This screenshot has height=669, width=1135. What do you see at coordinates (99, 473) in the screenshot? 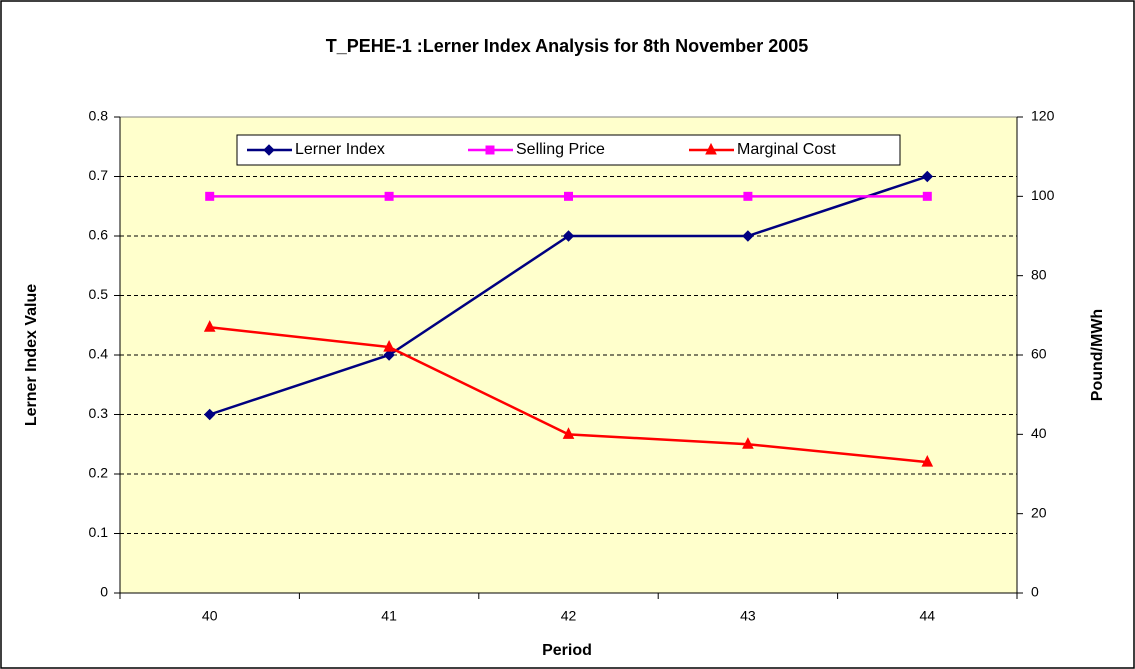
I see `y-tick-label: 0.2` at bounding box center [99, 473].